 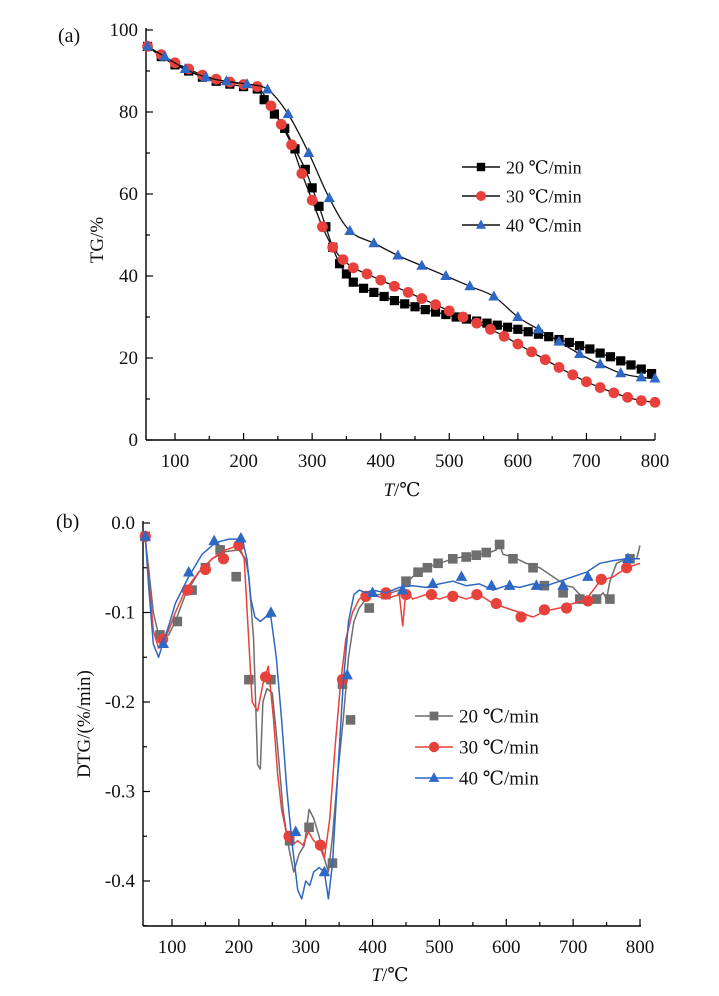 What do you see at coordinates (407, 490) in the screenshot?
I see `panel-a-xlabel-unit: /℃` at bounding box center [407, 490].